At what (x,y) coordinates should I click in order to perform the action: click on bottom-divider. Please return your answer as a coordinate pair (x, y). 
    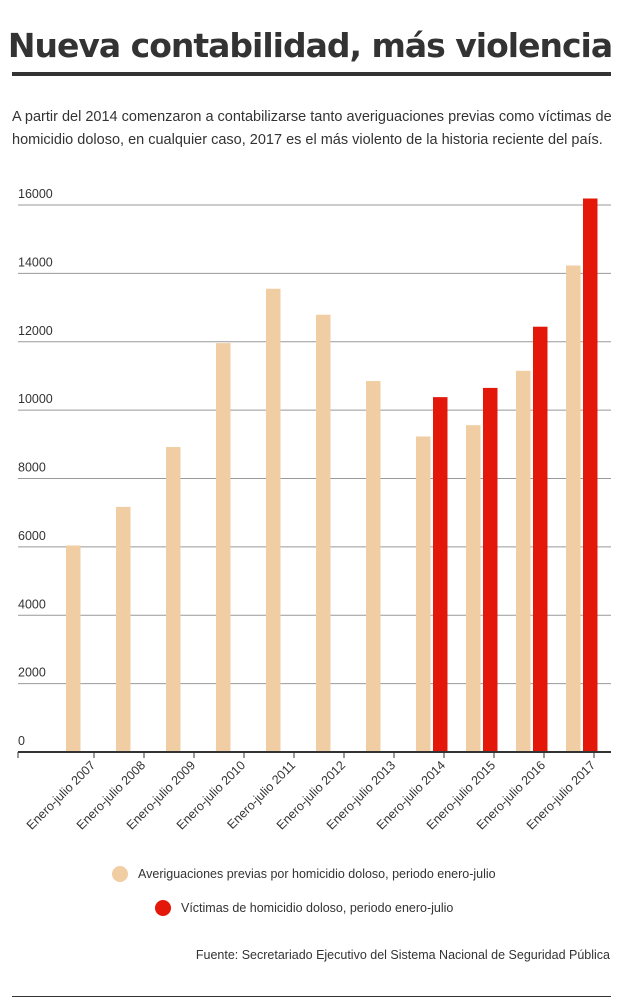
    Looking at the image, I should click on (311, 996).